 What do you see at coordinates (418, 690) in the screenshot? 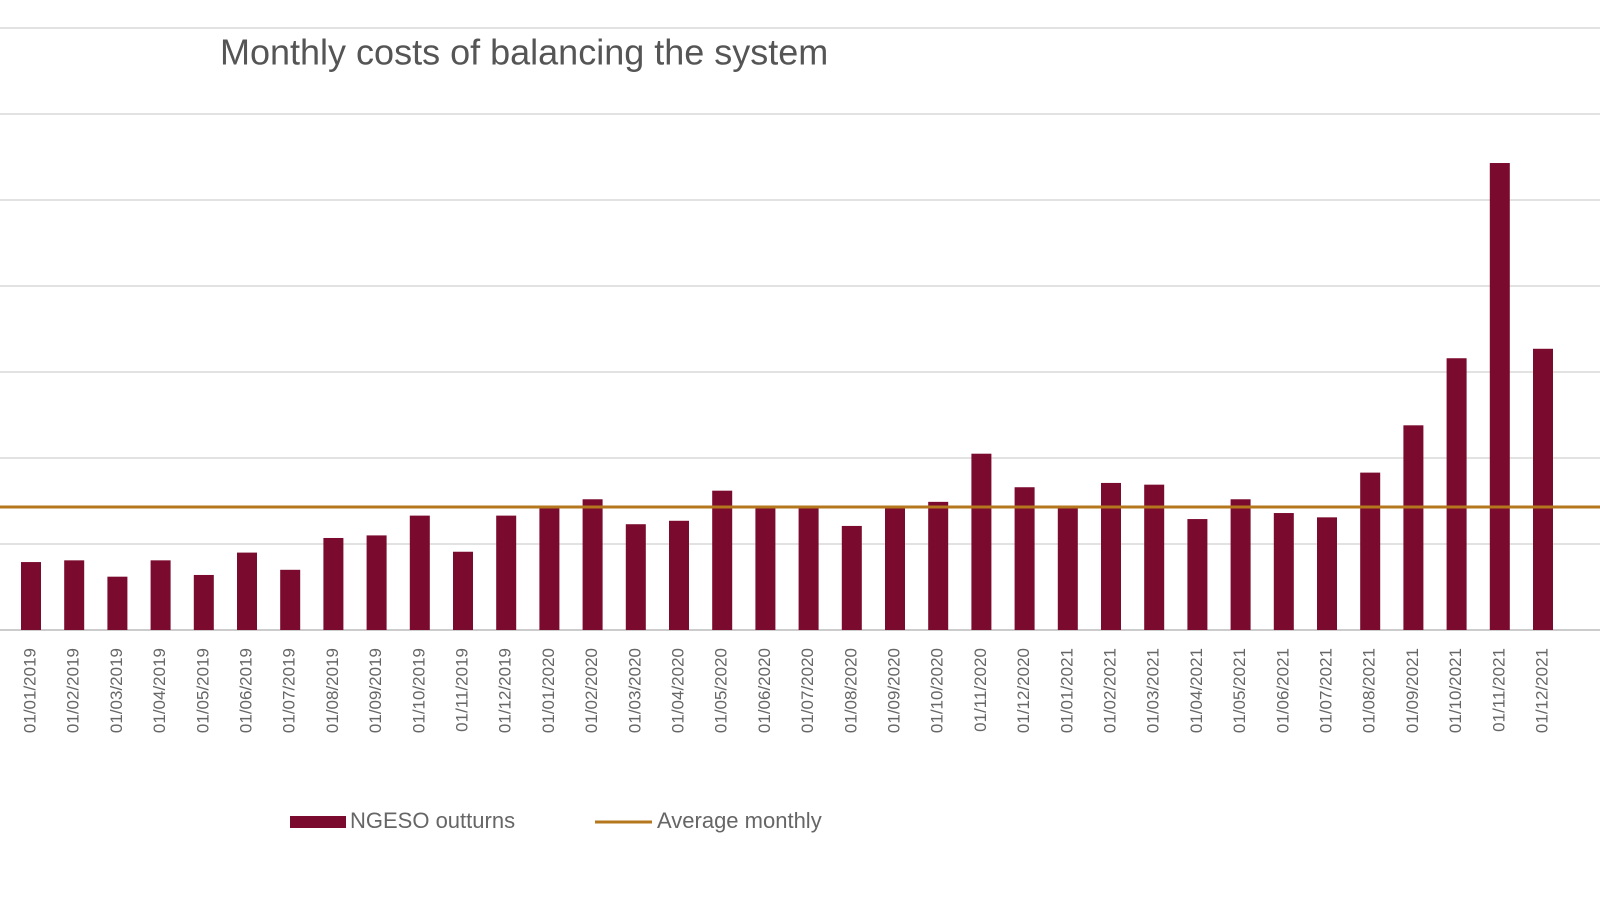
I see `x-tick-label: 01/10/2019` at bounding box center [418, 690].